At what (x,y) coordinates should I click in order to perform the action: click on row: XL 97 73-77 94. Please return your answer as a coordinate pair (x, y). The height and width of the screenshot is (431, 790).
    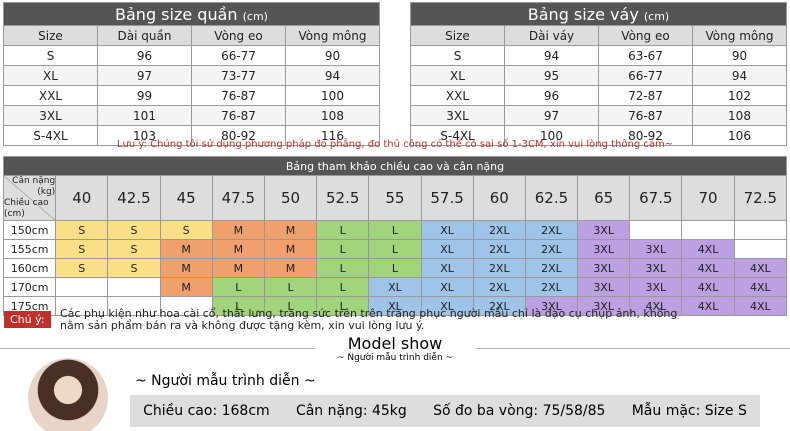
    Looking at the image, I should click on (191, 75).